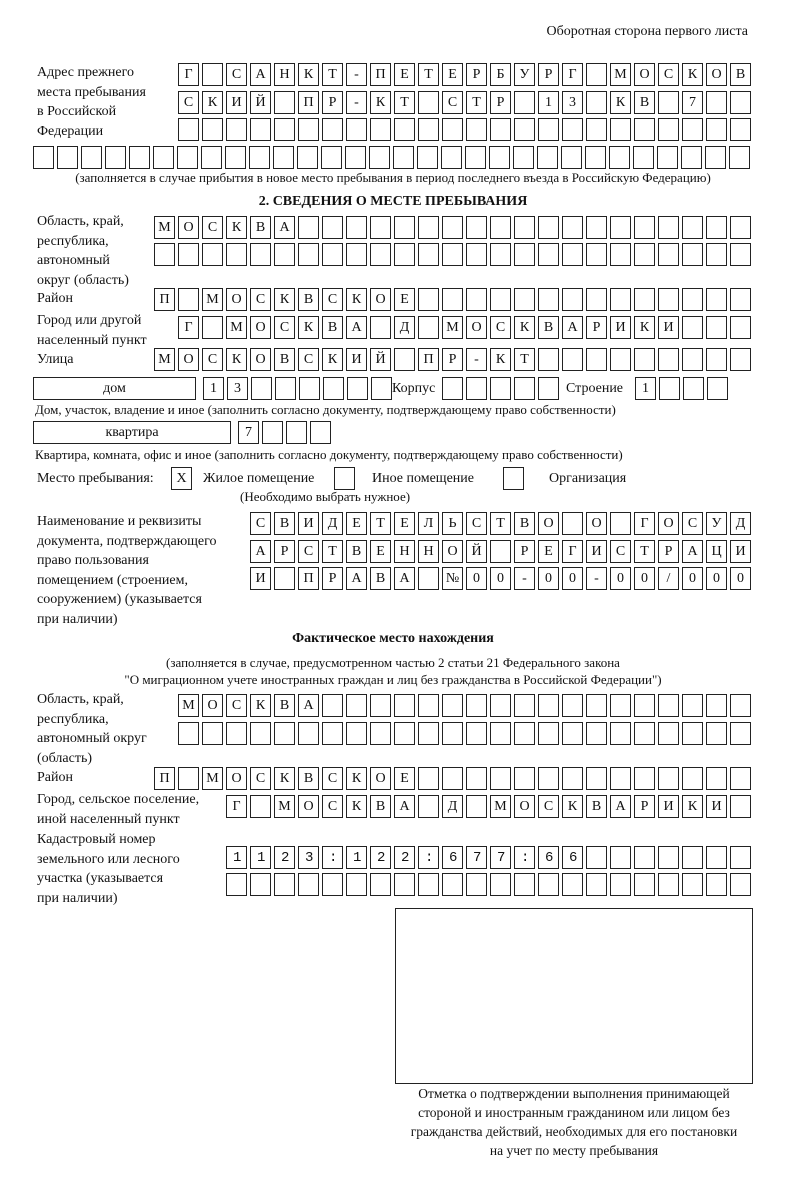  Describe the element at coordinates (284, 705) in the screenshot. I see `letter-cell: В` at that location.